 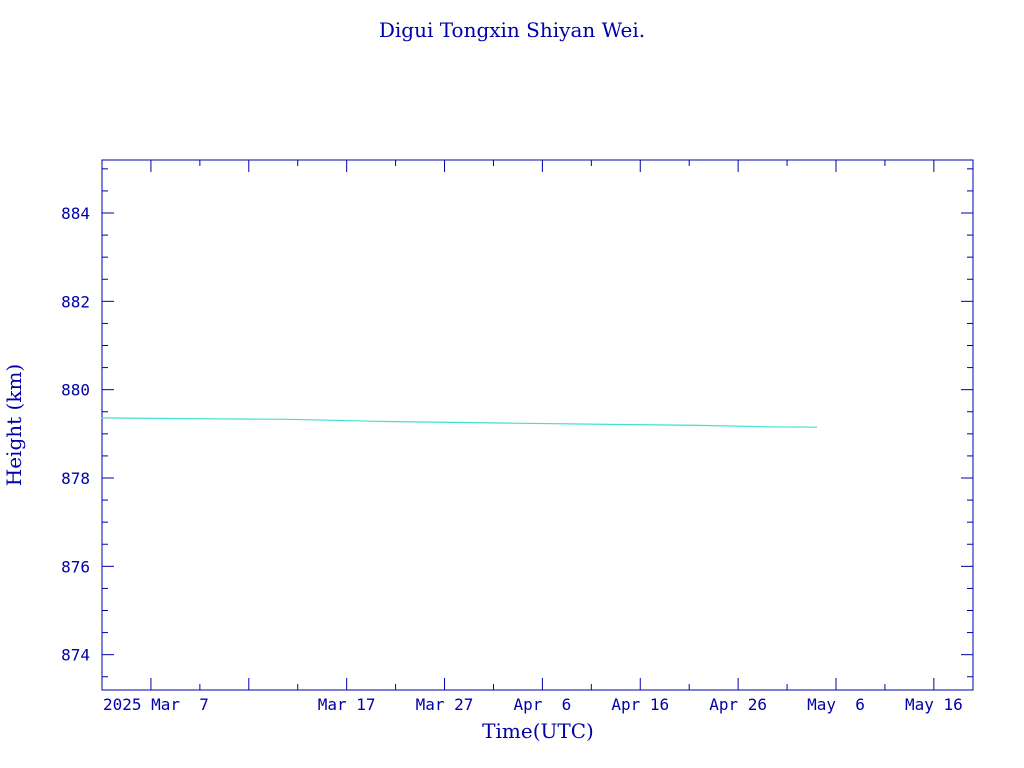 I want to click on x-tick-label: Apr 26, so click(x=738, y=704).